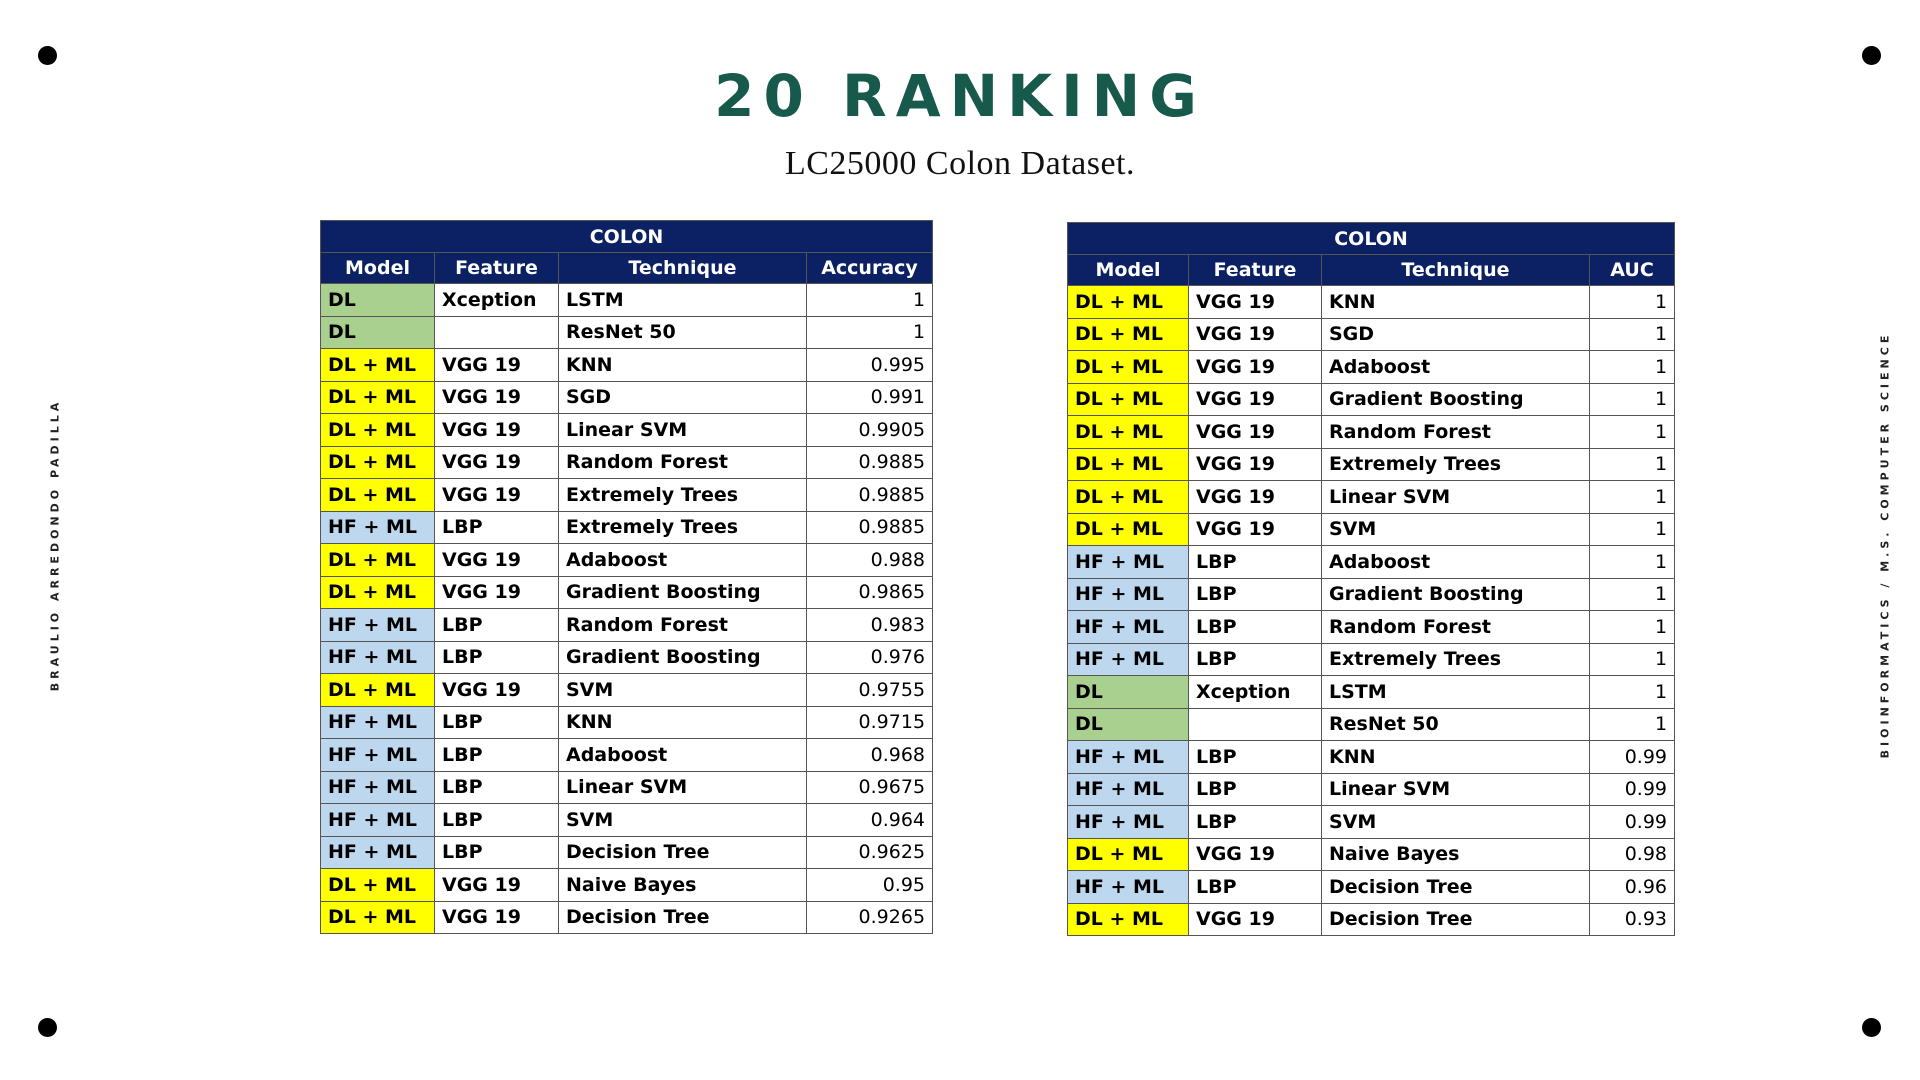 This screenshot has width=1920, height=1080. Describe the element at coordinates (1371, 238) in the screenshot. I see `table-group-header: COLON` at that location.